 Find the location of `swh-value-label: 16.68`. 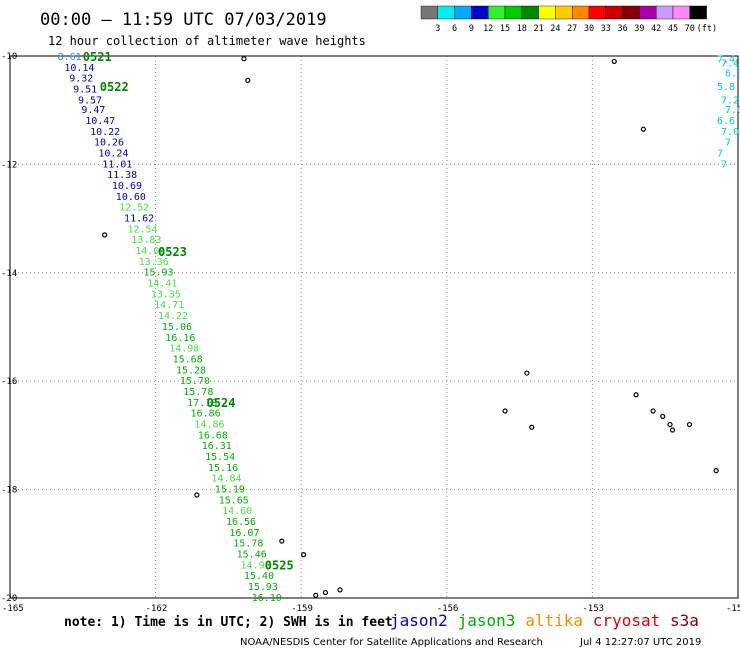

swh-value-label: 16.68 is located at coordinates (213, 435).